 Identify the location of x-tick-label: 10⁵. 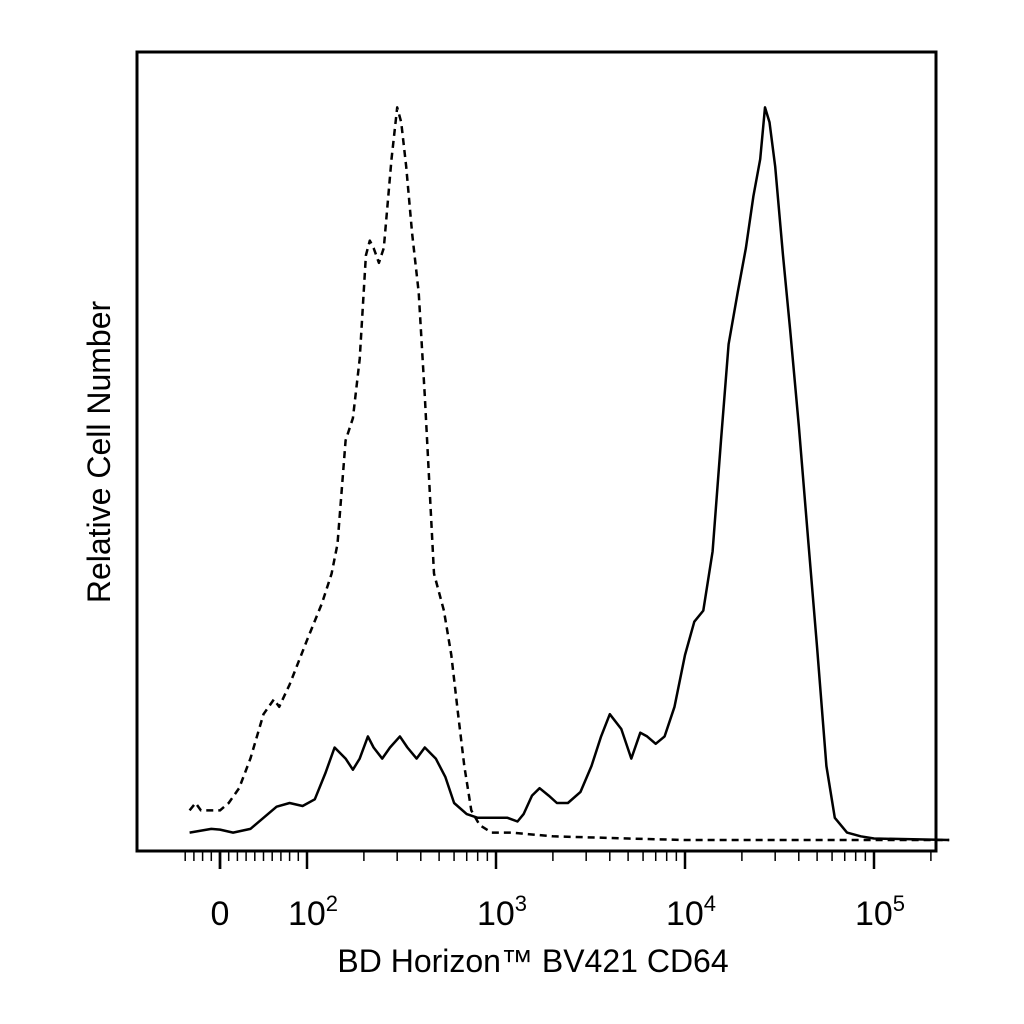
(880, 912).